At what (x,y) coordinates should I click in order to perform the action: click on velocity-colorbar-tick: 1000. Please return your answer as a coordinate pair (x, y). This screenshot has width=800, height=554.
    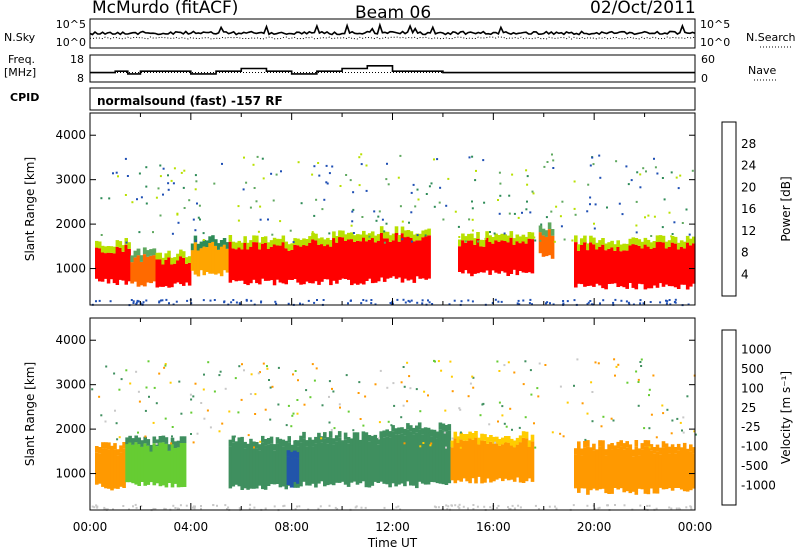
    Looking at the image, I should click on (756, 349).